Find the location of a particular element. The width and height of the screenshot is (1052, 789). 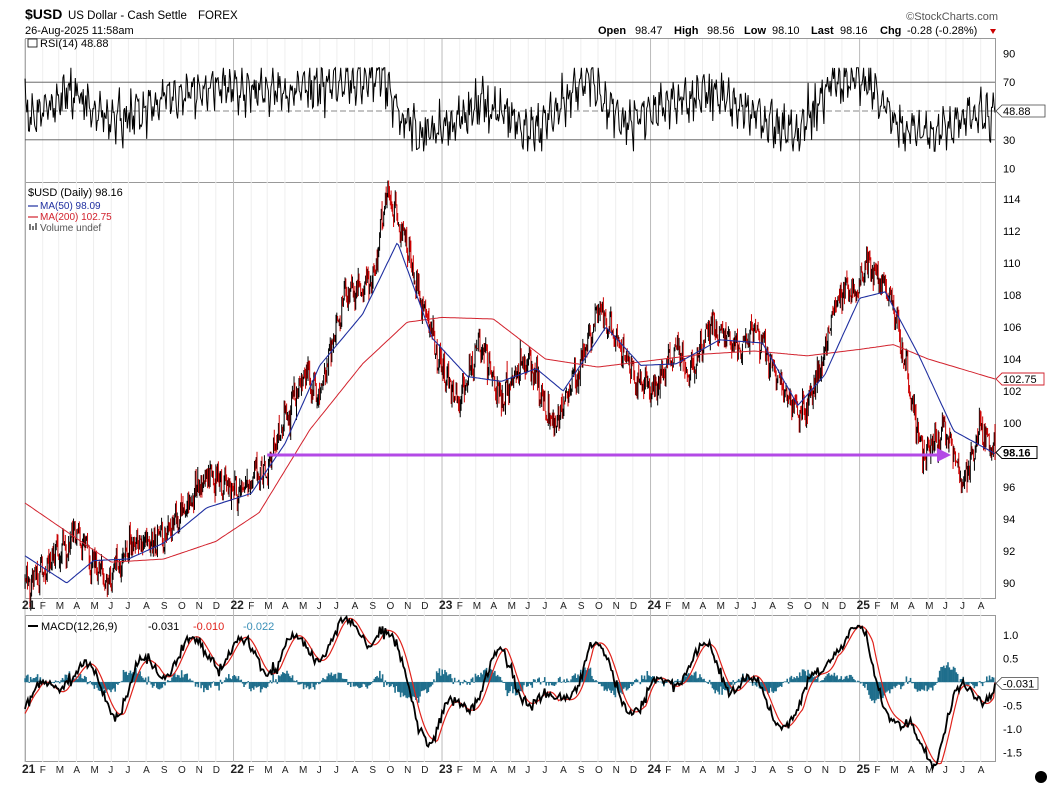

ma200-value-tag: 102.75 is located at coordinates (1020, 379).